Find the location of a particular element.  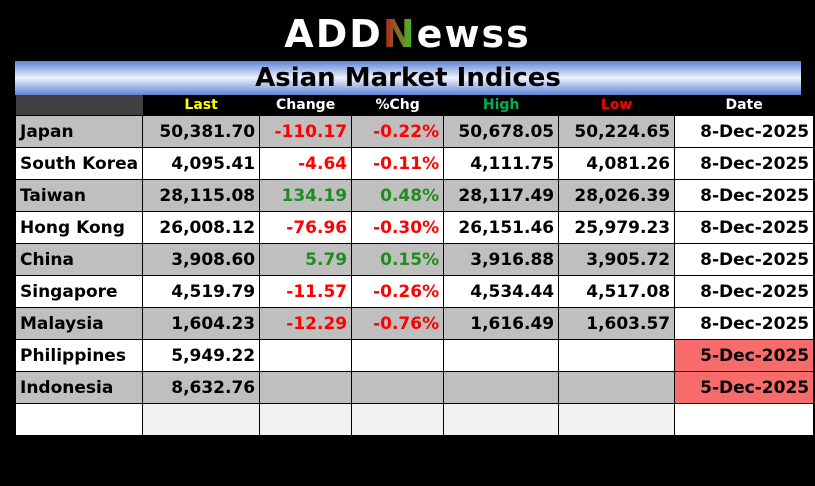

cell-change: -4.64 is located at coordinates (306, 163).